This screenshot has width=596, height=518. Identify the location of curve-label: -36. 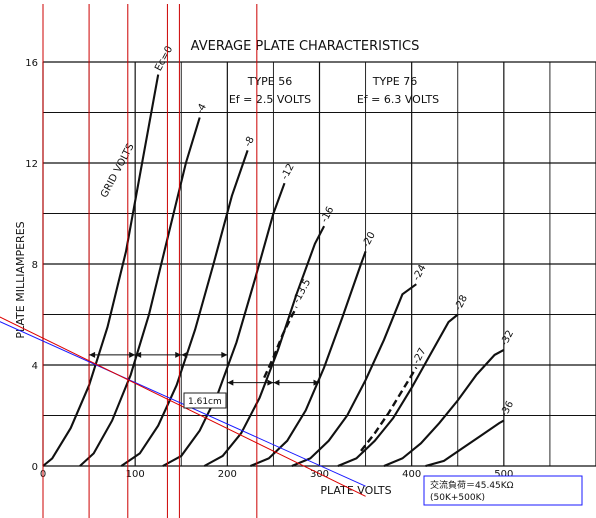
(507, 409).